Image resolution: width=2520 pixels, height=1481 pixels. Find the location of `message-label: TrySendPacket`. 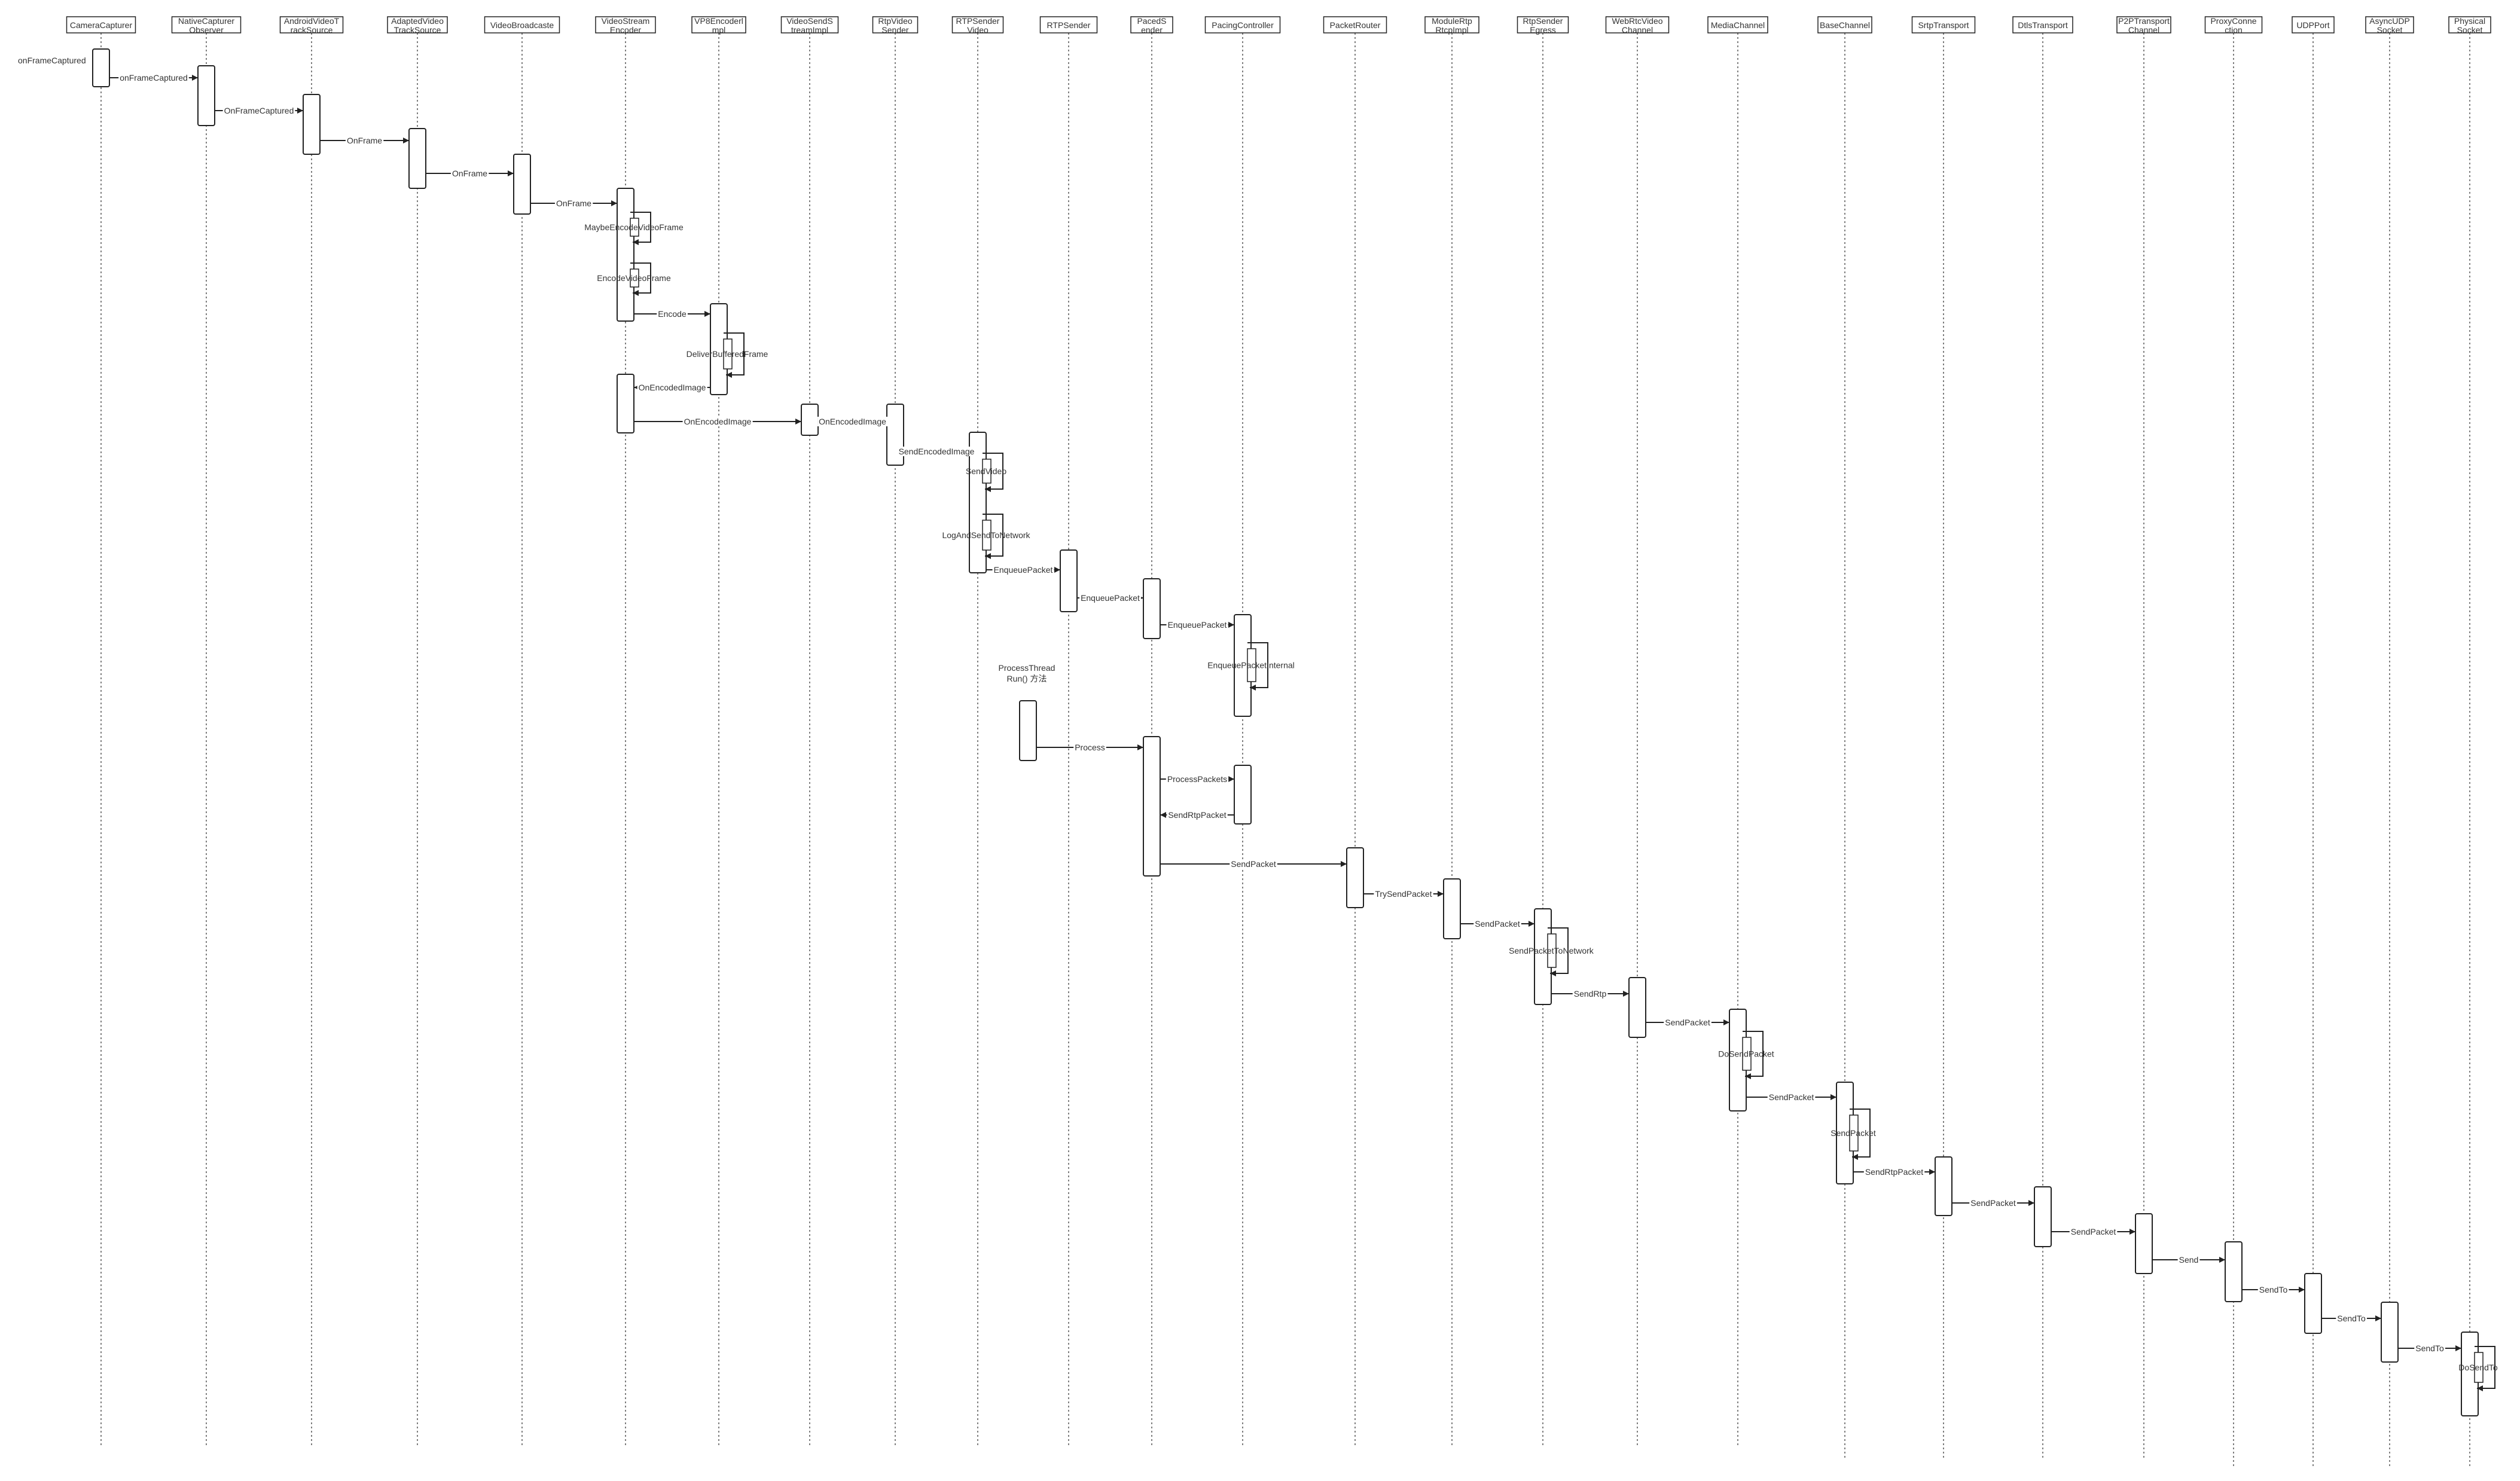

message-label: TrySendPacket is located at coordinates (1404, 894).